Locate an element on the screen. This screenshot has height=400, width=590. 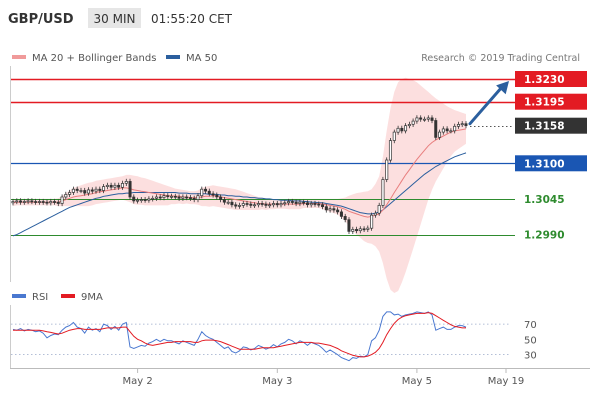
rsi-series is located at coordinates (239, 336).